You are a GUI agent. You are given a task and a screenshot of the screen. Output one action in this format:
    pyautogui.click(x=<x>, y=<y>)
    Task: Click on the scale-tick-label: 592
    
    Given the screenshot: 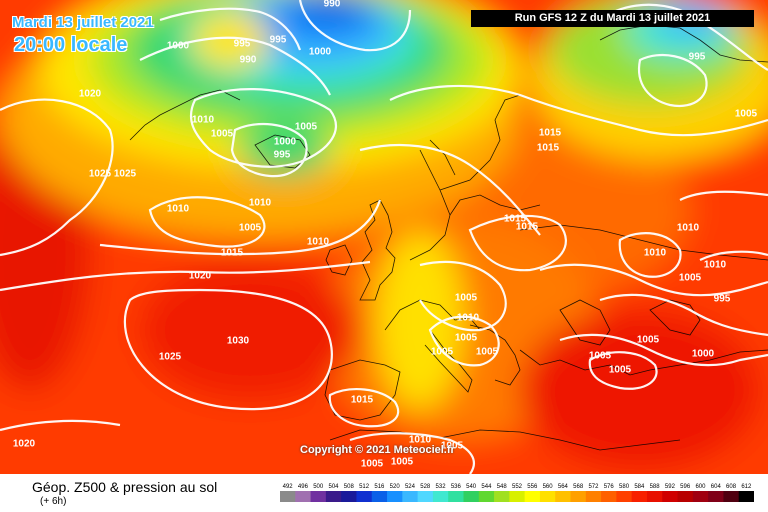 What is the action you would take?
    pyautogui.click(x=670, y=487)
    